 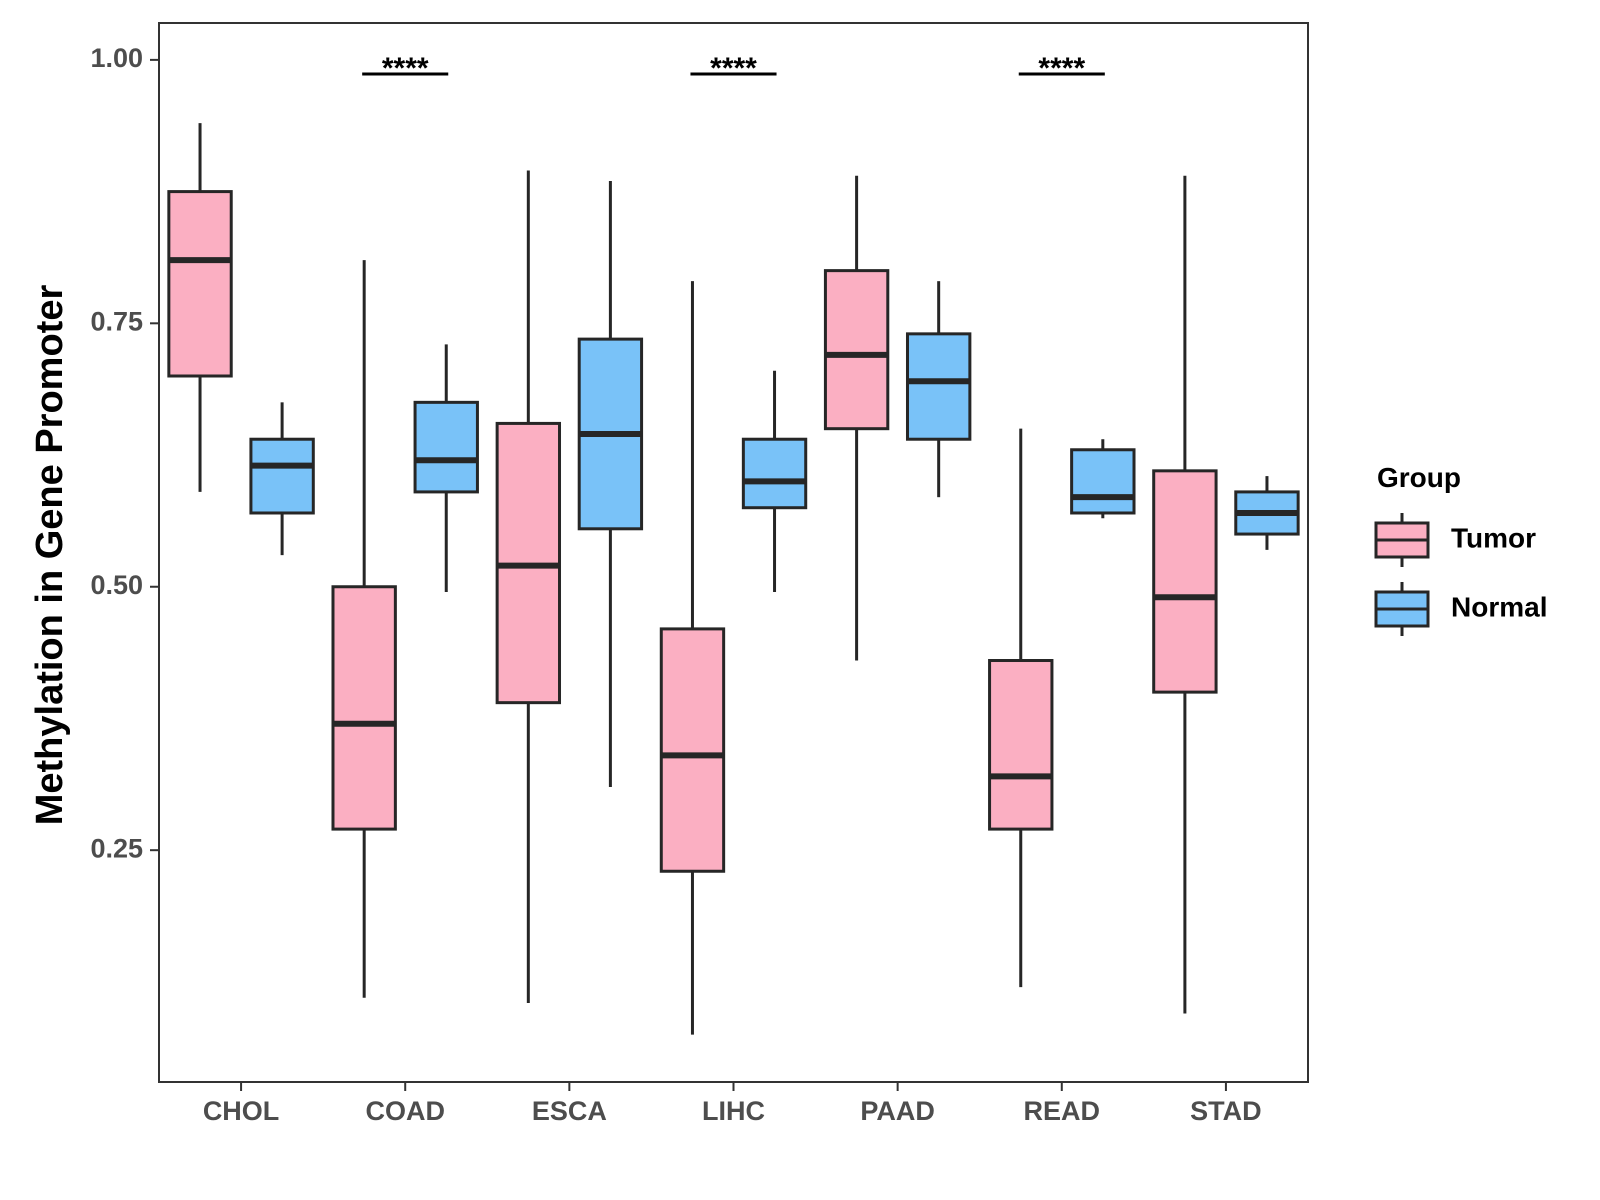 I want to click on box-normal-paad, so click(x=938, y=389).